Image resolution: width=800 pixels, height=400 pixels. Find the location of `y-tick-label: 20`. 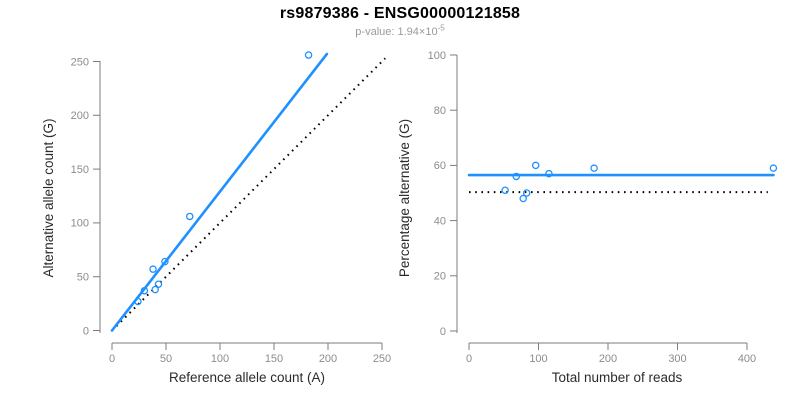

y-tick-label: 20 is located at coordinates (440, 277).